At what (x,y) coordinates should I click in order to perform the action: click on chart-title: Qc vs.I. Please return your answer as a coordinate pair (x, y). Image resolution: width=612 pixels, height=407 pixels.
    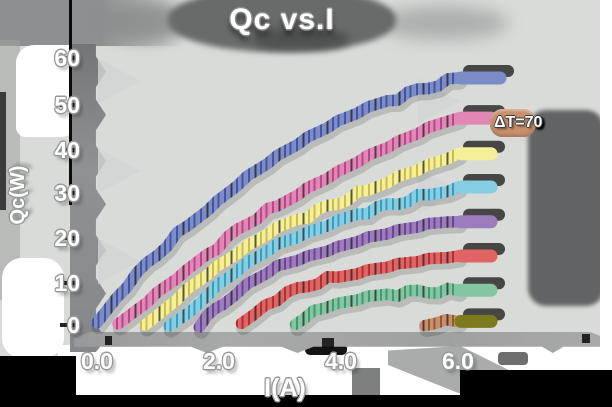
    Looking at the image, I should click on (282, 19).